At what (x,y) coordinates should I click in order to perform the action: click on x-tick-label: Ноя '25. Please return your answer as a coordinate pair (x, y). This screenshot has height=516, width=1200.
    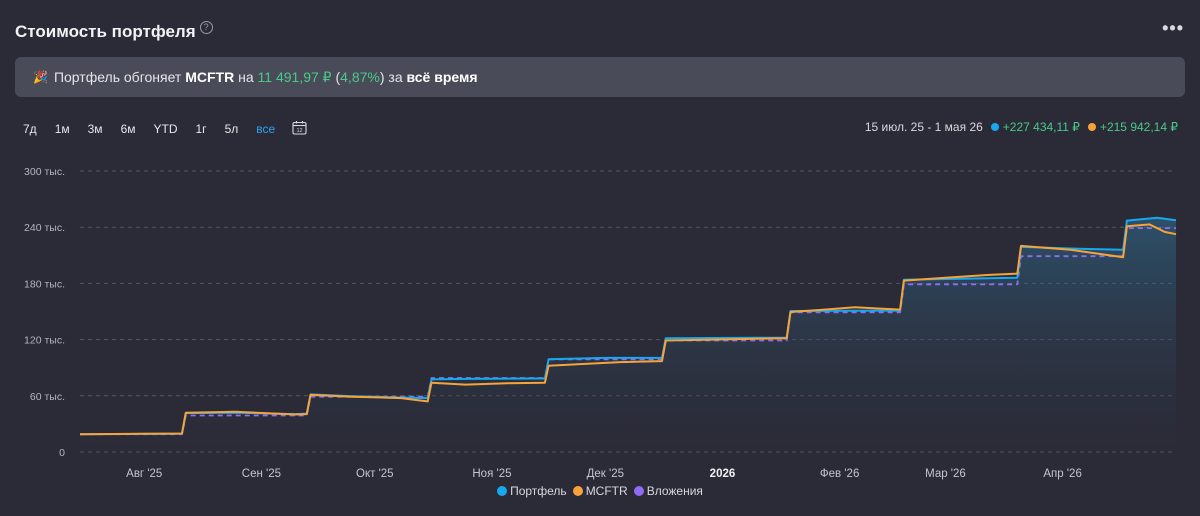
    Looking at the image, I should click on (491, 474).